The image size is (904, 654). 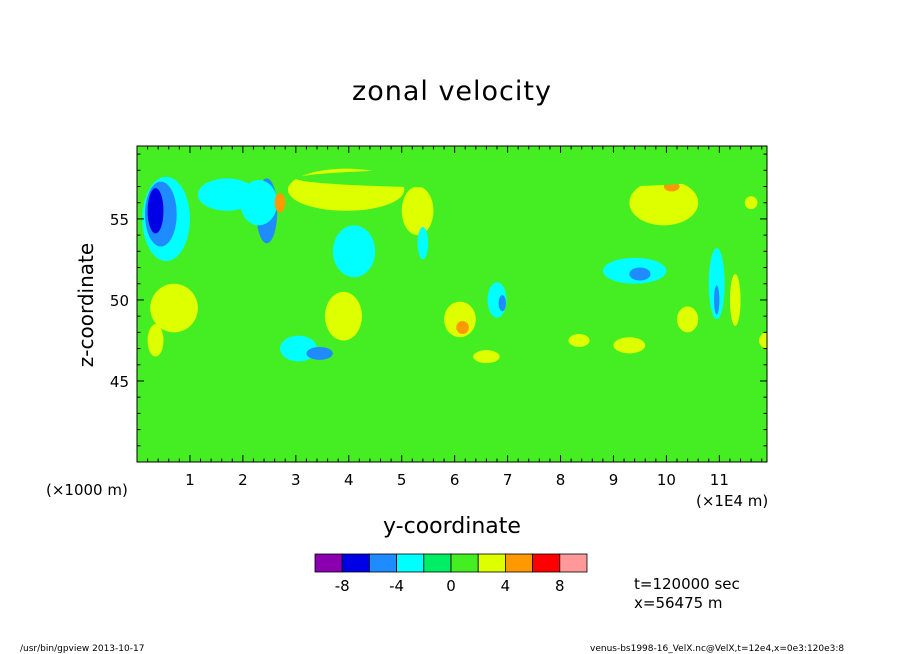 What do you see at coordinates (666, 480) in the screenshot?
I see `x-tick-label: 10` at bounding box center [666, 480].